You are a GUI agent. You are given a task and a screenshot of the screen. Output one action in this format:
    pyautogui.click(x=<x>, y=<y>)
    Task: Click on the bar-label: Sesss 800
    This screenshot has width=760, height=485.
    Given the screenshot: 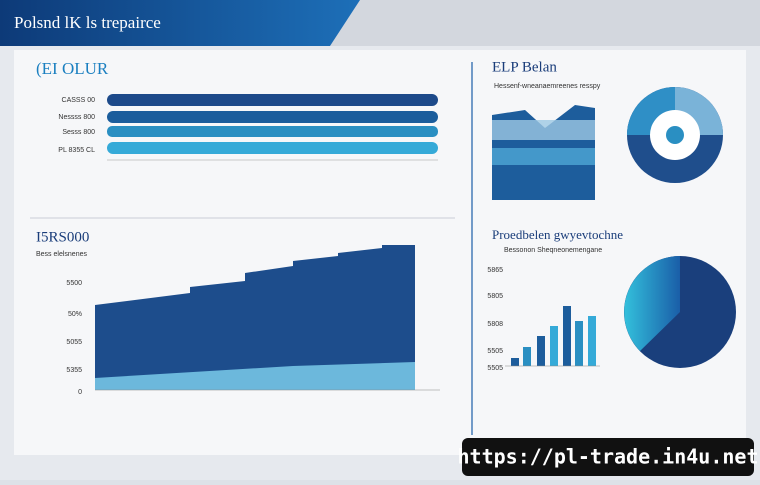 What is the action you would take?
    pyautogui.click(x=78, y=132)
    